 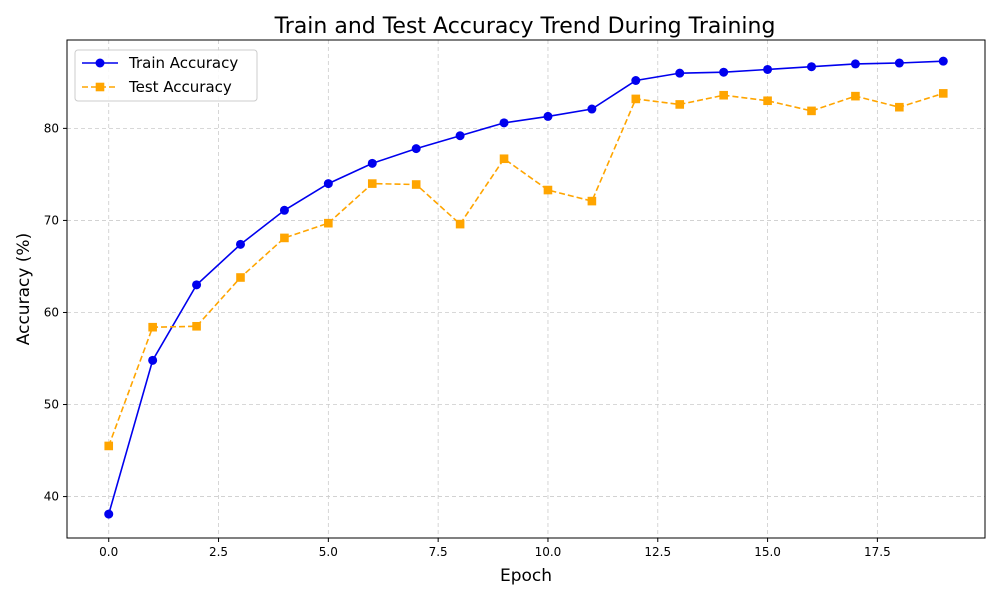 I want to click on legend: Train Accuracy Test Accuracy, so click(x=166, y=75).